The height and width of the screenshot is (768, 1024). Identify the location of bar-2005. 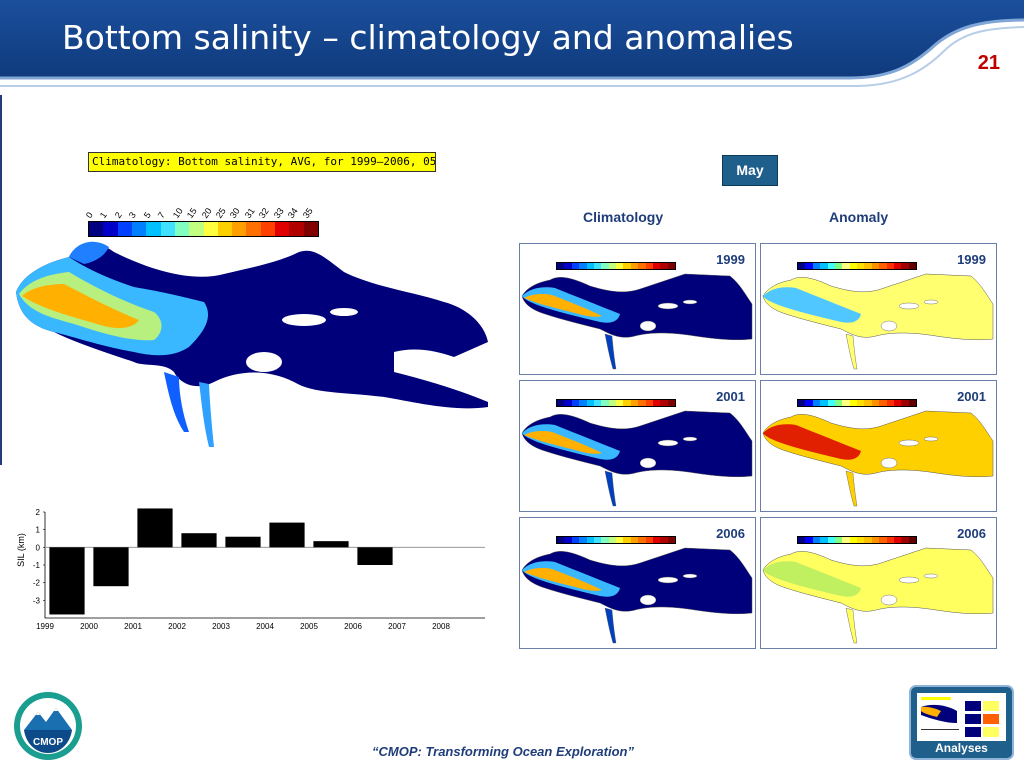
(331, 544).